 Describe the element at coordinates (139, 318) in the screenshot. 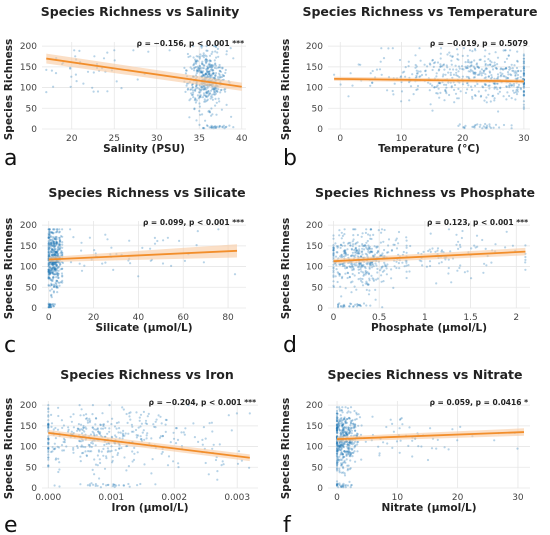

I see `x-tick-label: 40` at that location.